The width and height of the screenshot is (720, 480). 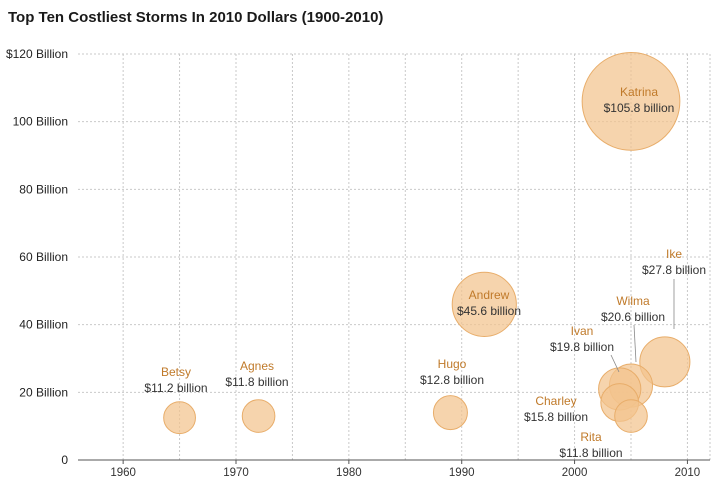 I want to click on bubble-andrew, so click(x=484, y=304).